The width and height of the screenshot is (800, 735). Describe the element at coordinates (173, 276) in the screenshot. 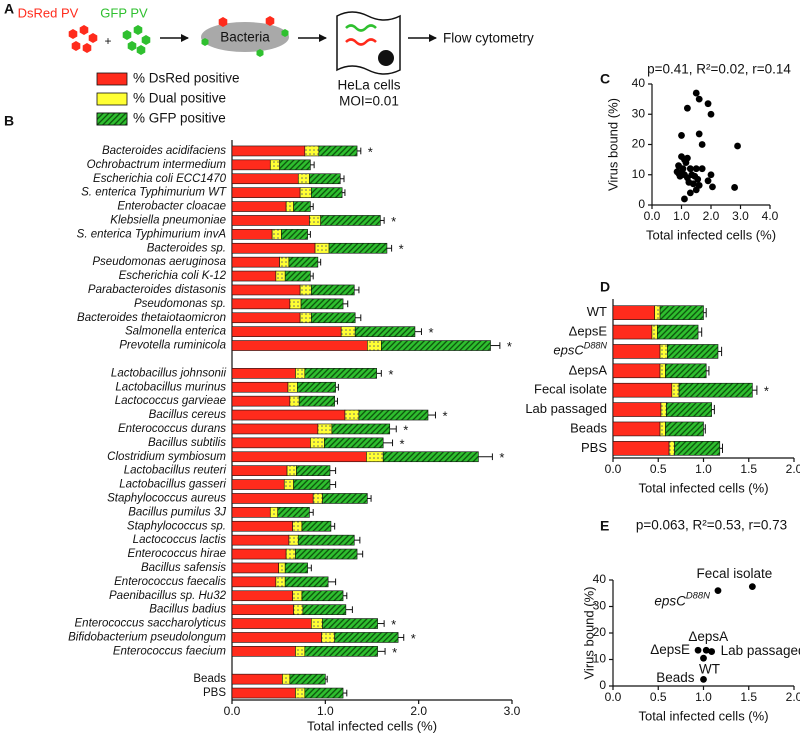

I see `category-label: Escherichia coli K-12` at that location.